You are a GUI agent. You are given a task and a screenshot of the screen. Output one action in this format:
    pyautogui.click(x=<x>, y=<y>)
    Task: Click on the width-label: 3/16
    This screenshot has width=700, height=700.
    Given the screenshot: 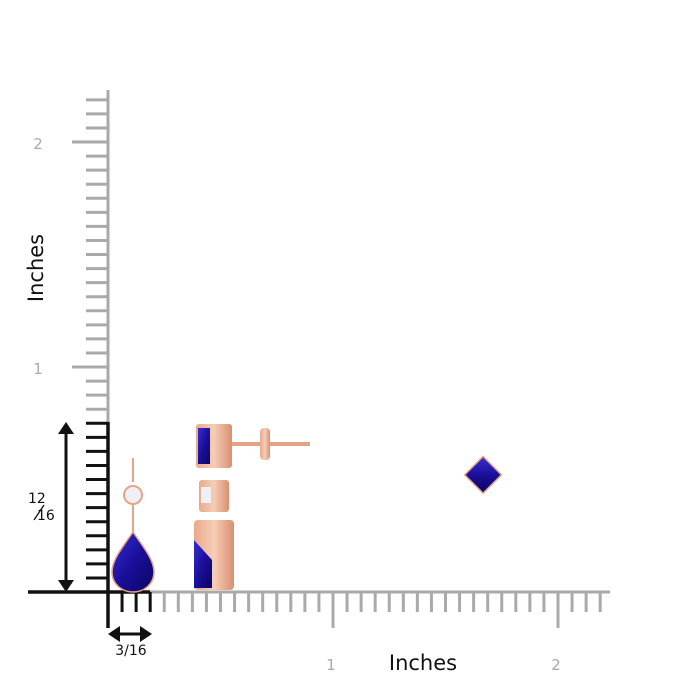 What is the action you would take?
    pyautogui.click(x=131, y=651)
    